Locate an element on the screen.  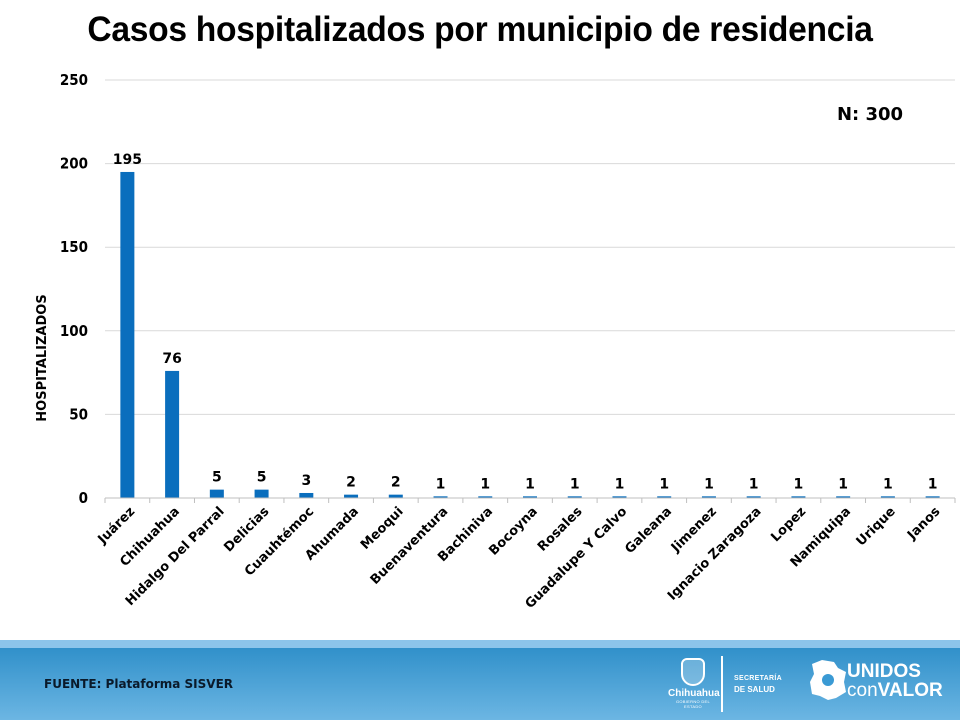
x-tick-label: Urique is located at coordinates (876, 526).